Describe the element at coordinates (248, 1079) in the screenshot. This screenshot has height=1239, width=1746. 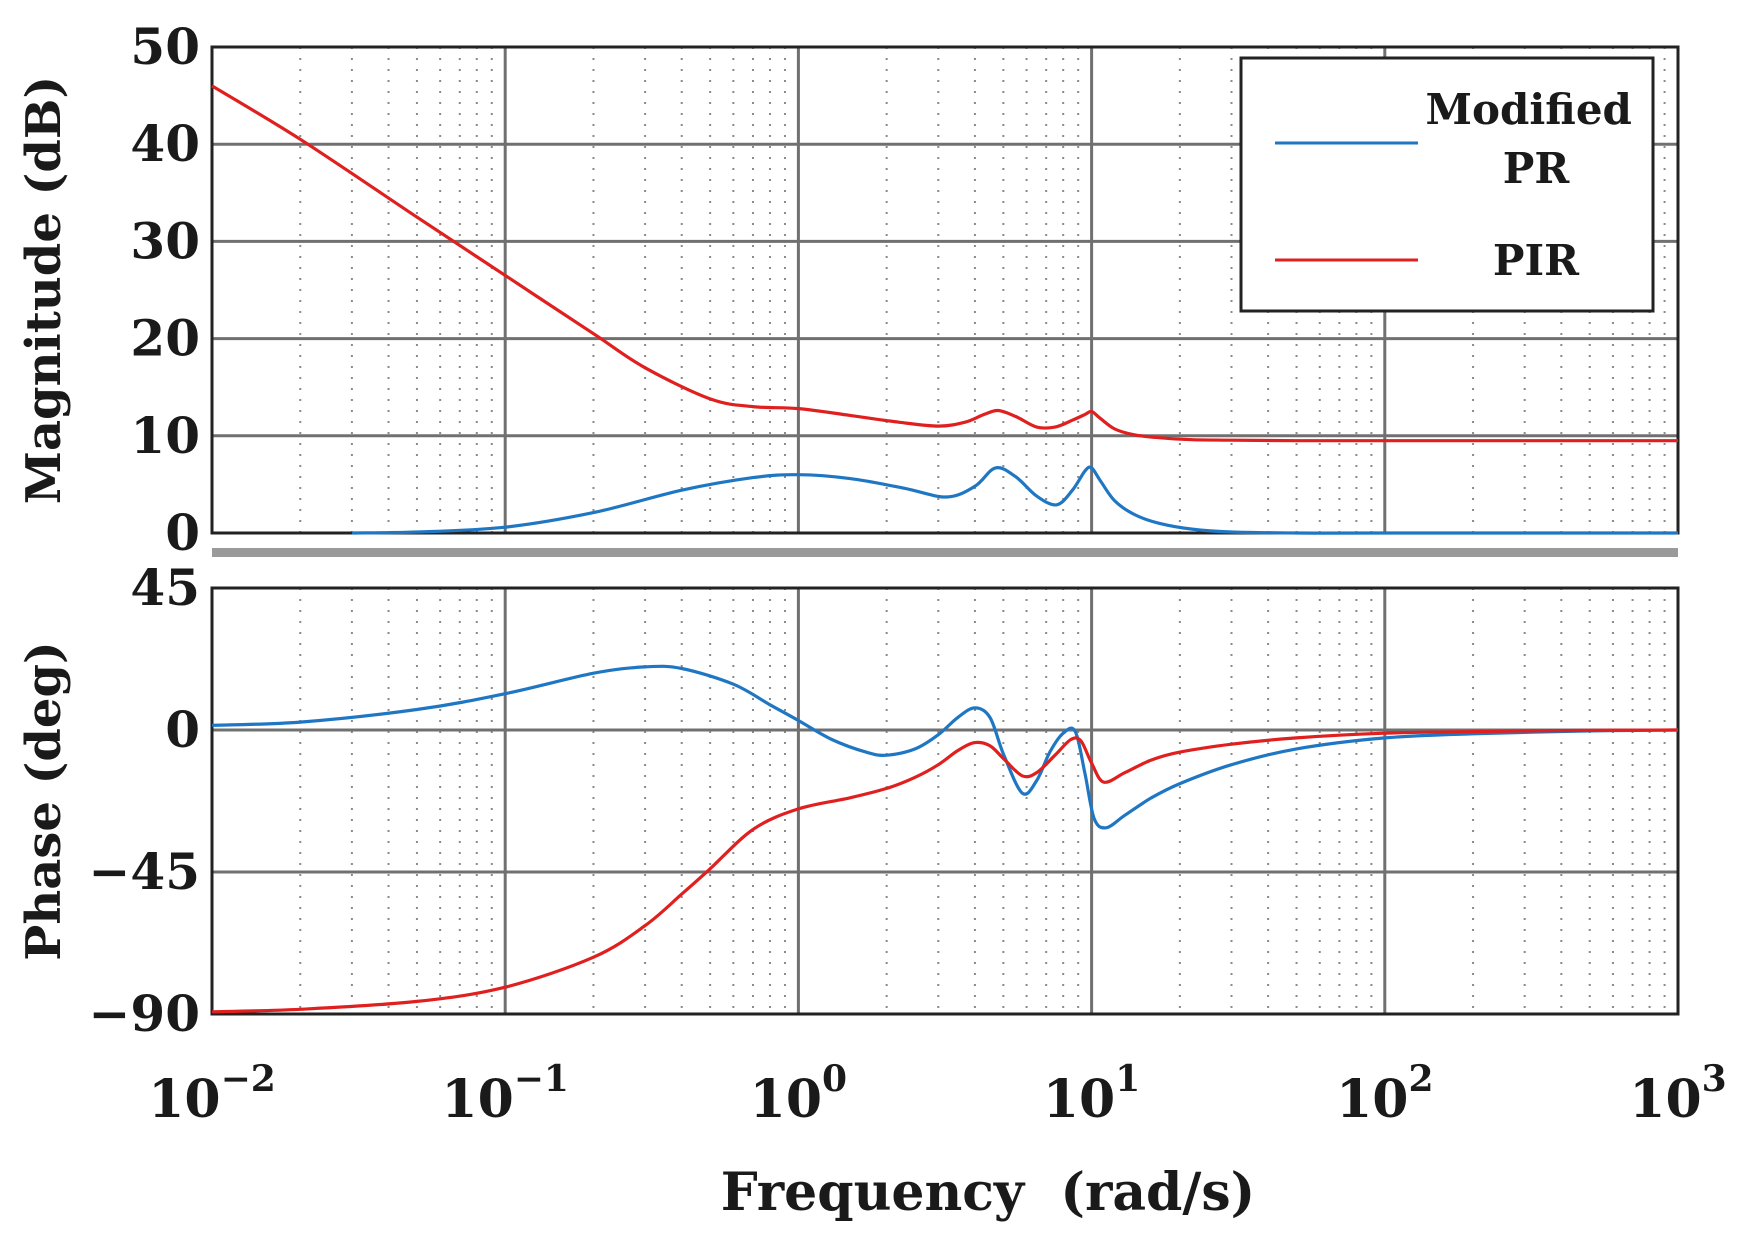
I see `x-tick-exponent: −2` at that location.